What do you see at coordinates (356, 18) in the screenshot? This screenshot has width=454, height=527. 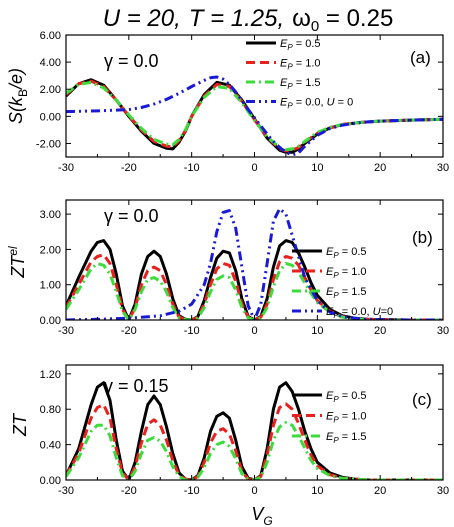 I see `title-omega-rest: = 0.25` at bounding box center [356, 18].